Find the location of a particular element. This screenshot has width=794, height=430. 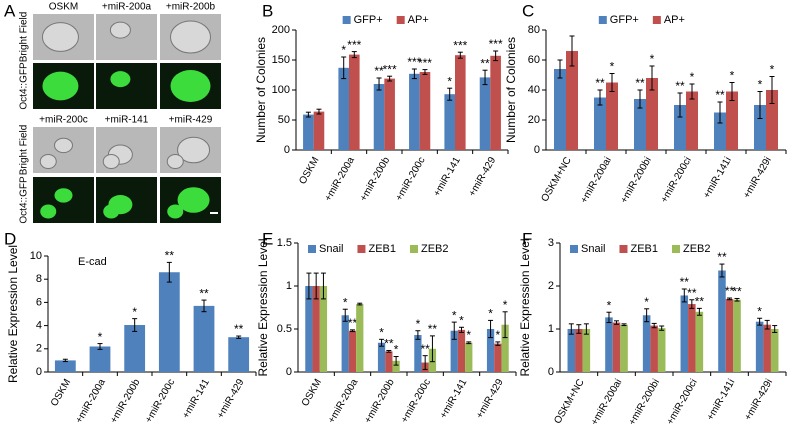

column-label: OSKM is located at coordinates (63, 7).